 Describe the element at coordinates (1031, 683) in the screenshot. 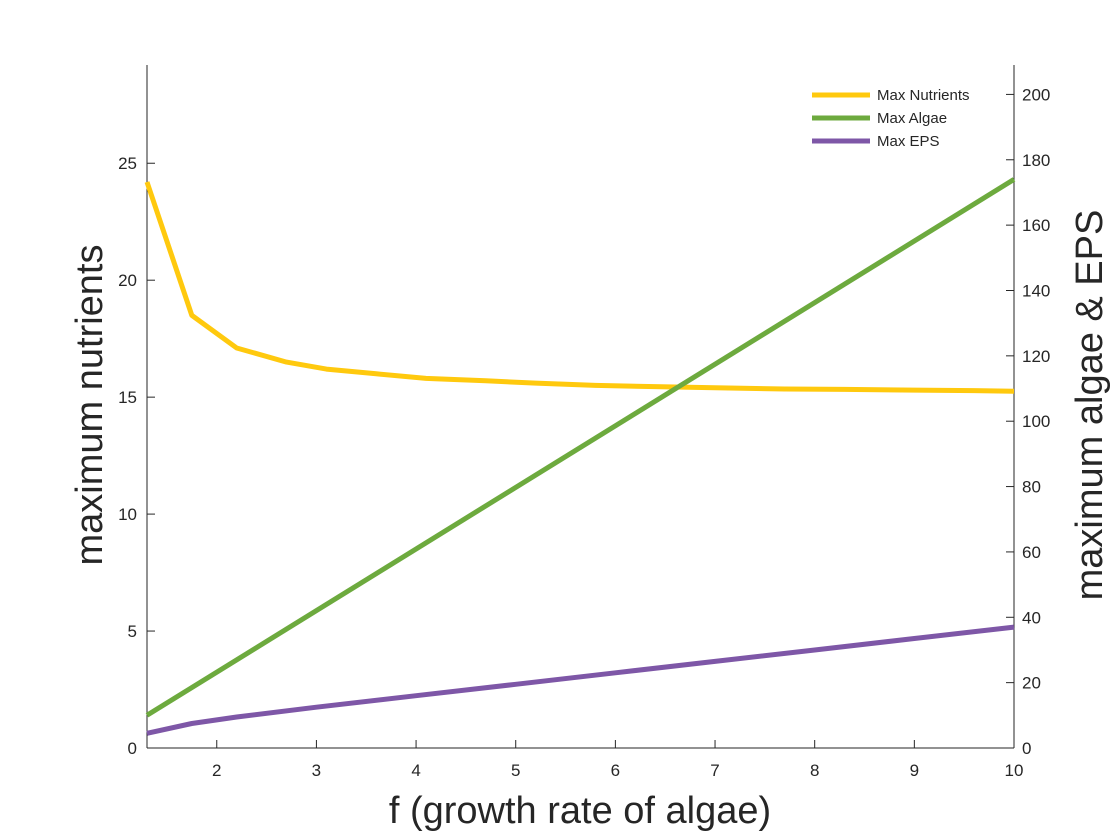

I see `y-right-tick-label: 20` at that location.